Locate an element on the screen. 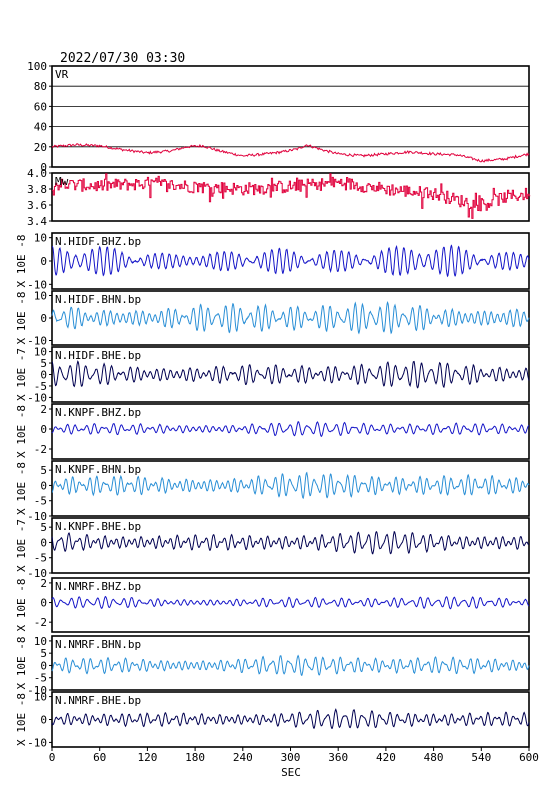 Image resolution: width=554 pixels, height=785 pixels. panel-VR: 0 20 40 60 80 100 VR is located at coordinates (278, 117).